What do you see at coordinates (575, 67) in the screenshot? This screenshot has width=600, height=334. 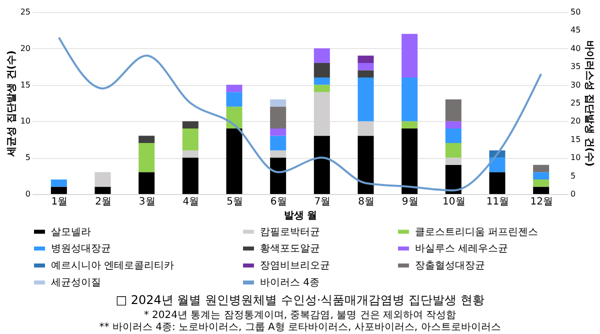 I see `y2-tick-label: 35` at bounding box center [575, 67].